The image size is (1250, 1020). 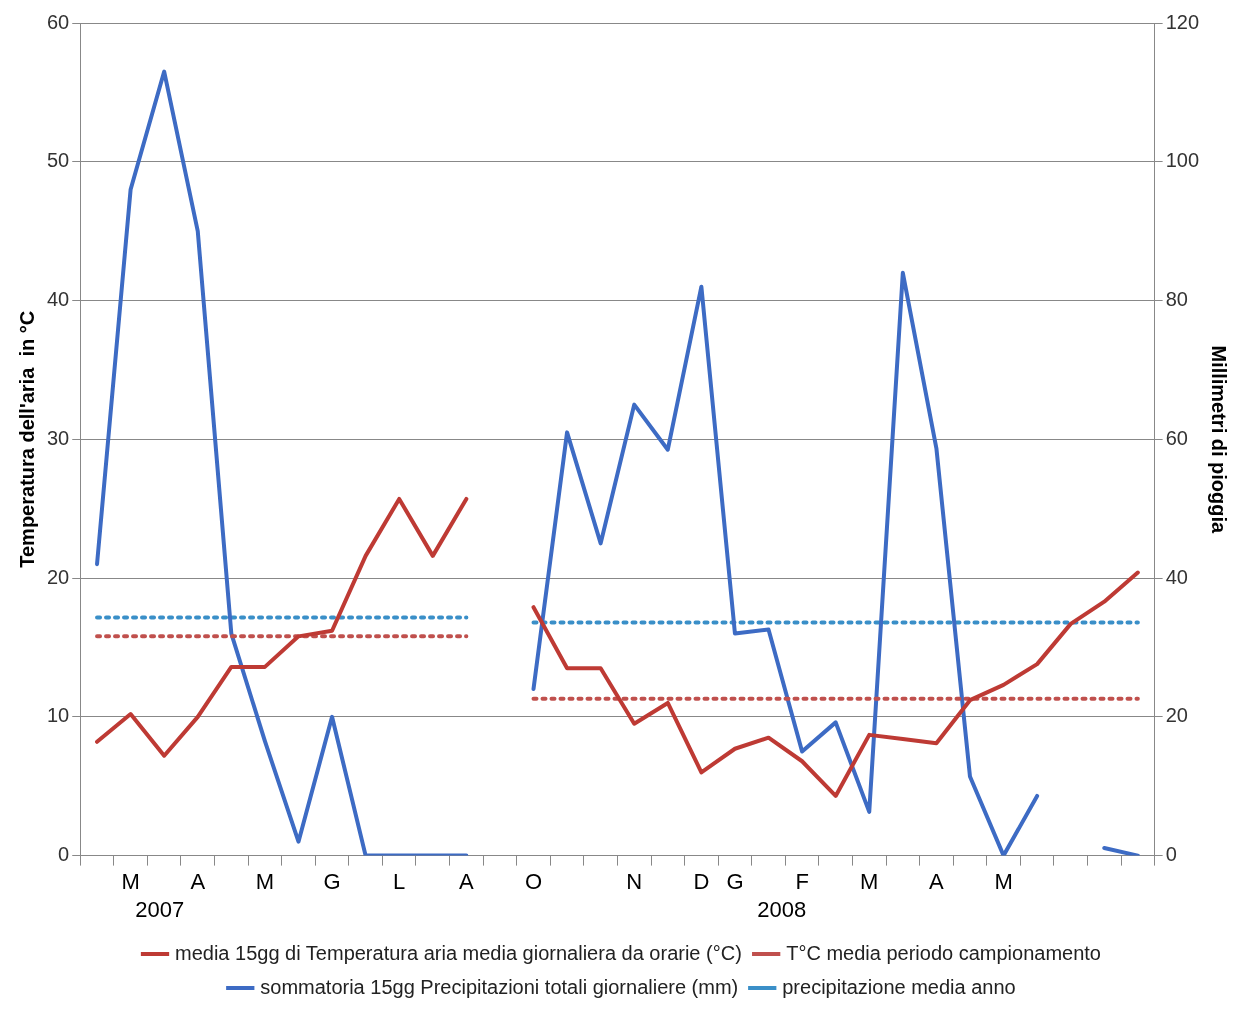 I want to click on legend-label: precipitazione media anno, so click(x=899, y=986).